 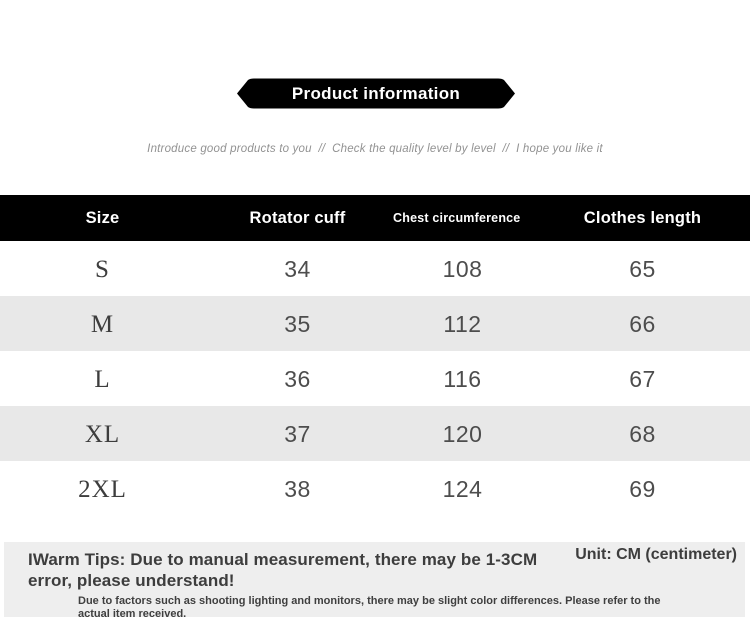 I want to click on size-value: M, so click(x=102, y=324).